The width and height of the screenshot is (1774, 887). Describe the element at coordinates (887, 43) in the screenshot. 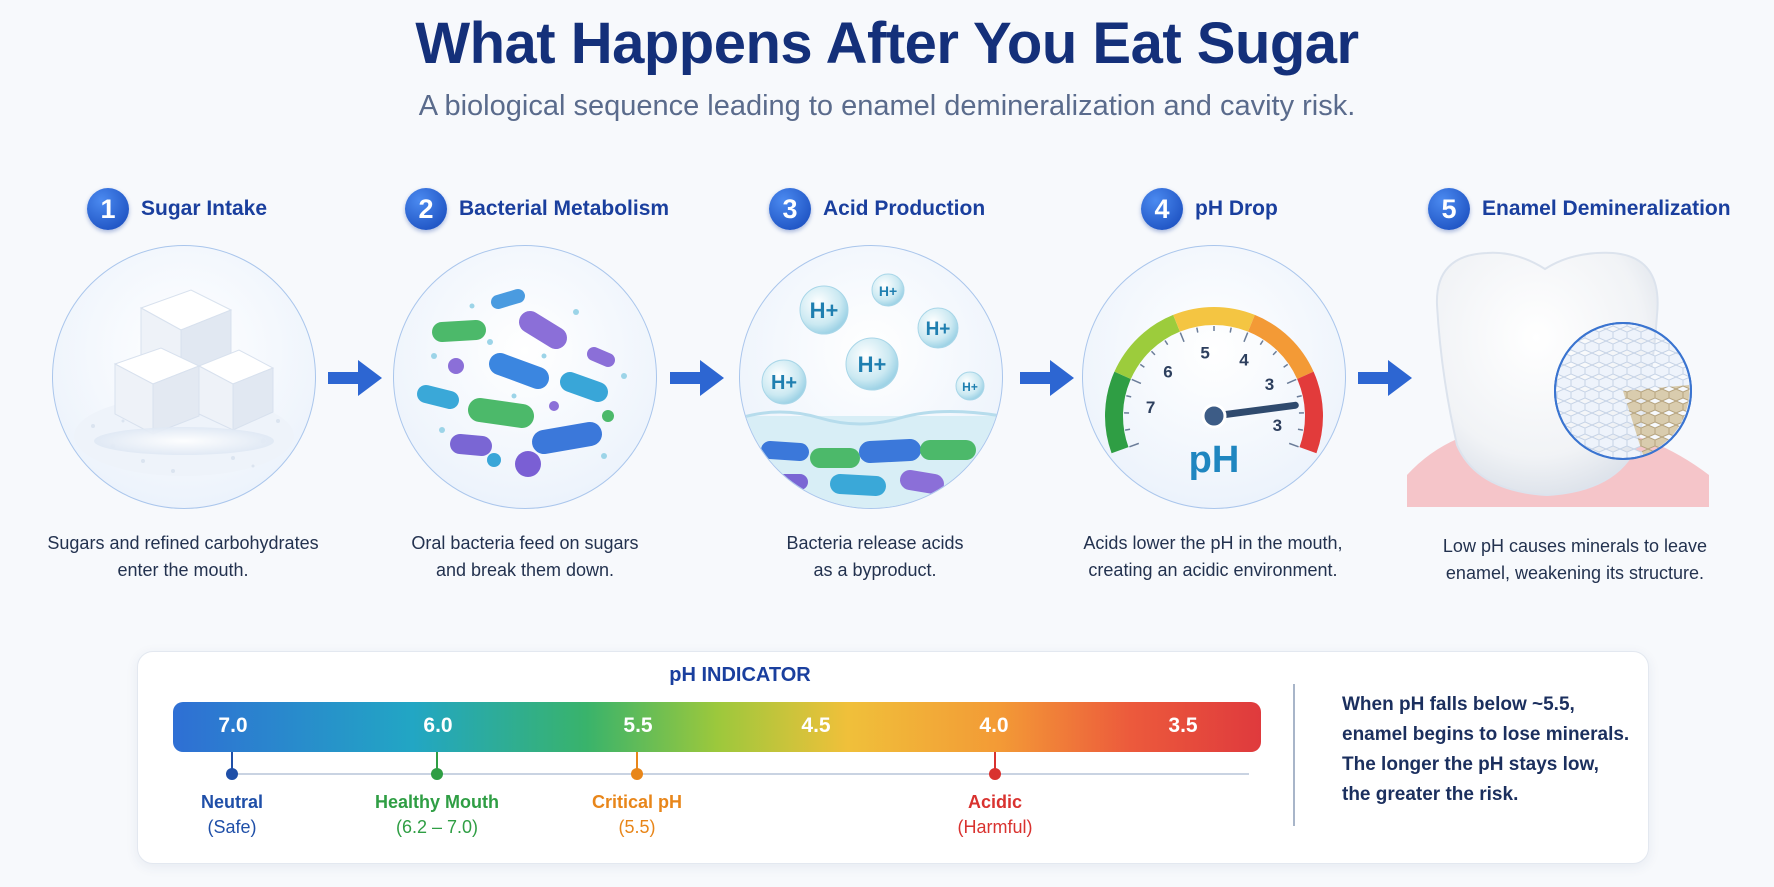

I see `page-title: What Happens After You Eat Sugar` at that location.